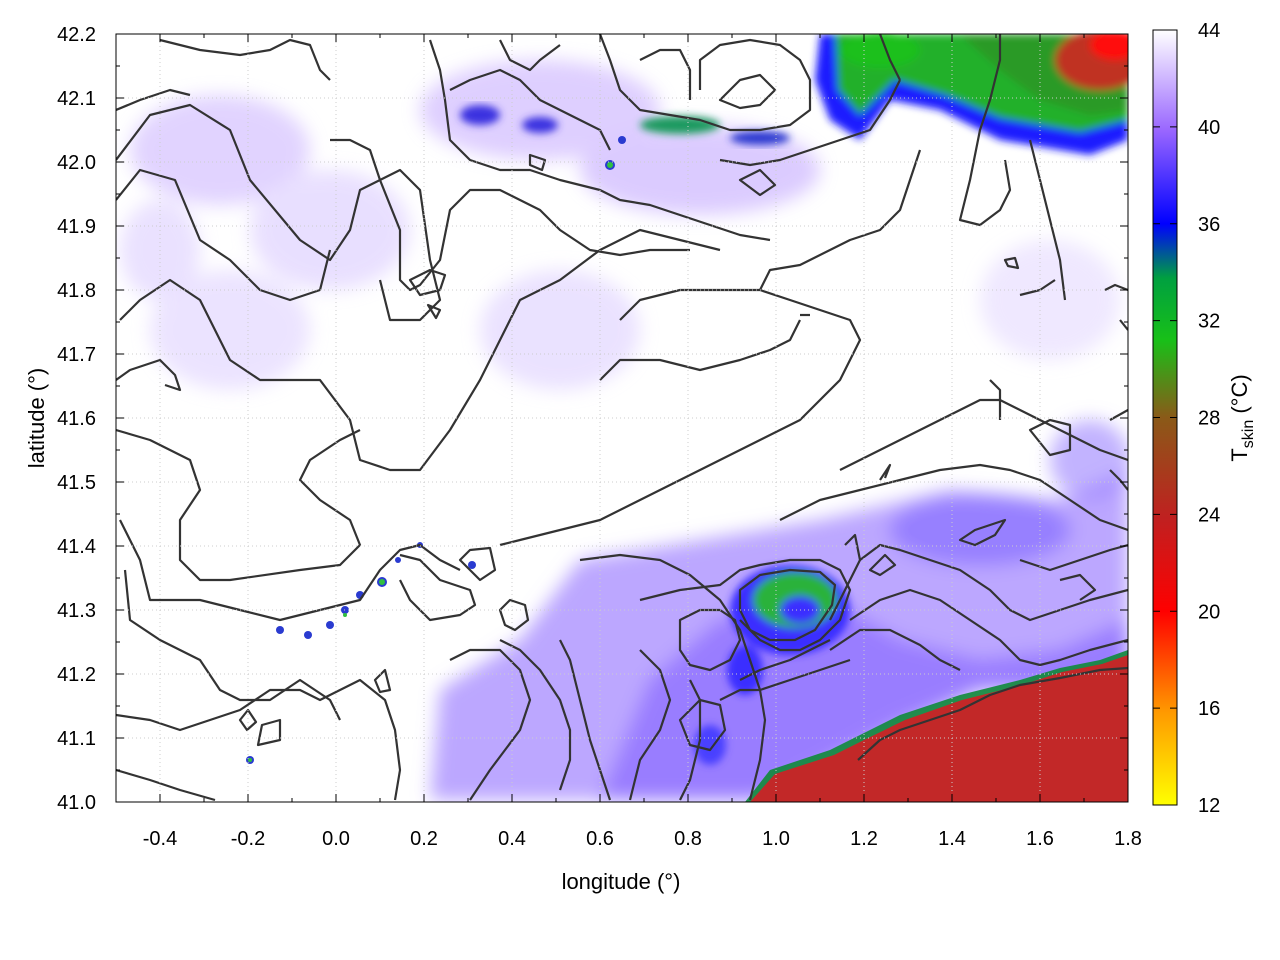 This screenshot has height=960, width=1280. What do you see at coordinates (76, 547) in the screenshot?
I see `y-tick-label: 41.4` at bounding box center [76, 547].